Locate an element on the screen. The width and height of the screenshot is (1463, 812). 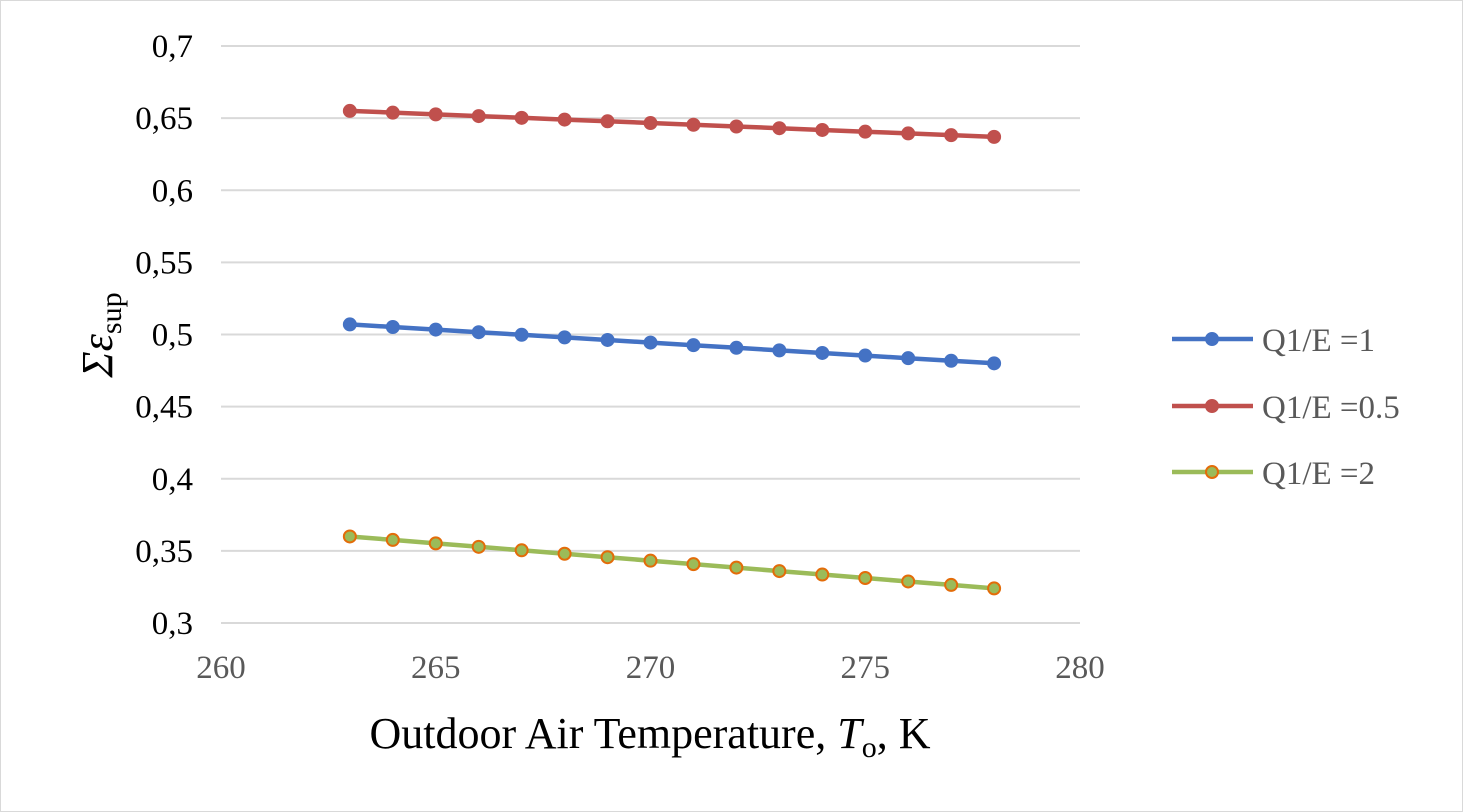
legend-entry: Q1/E =2 is located at coordinates (1273, 474).